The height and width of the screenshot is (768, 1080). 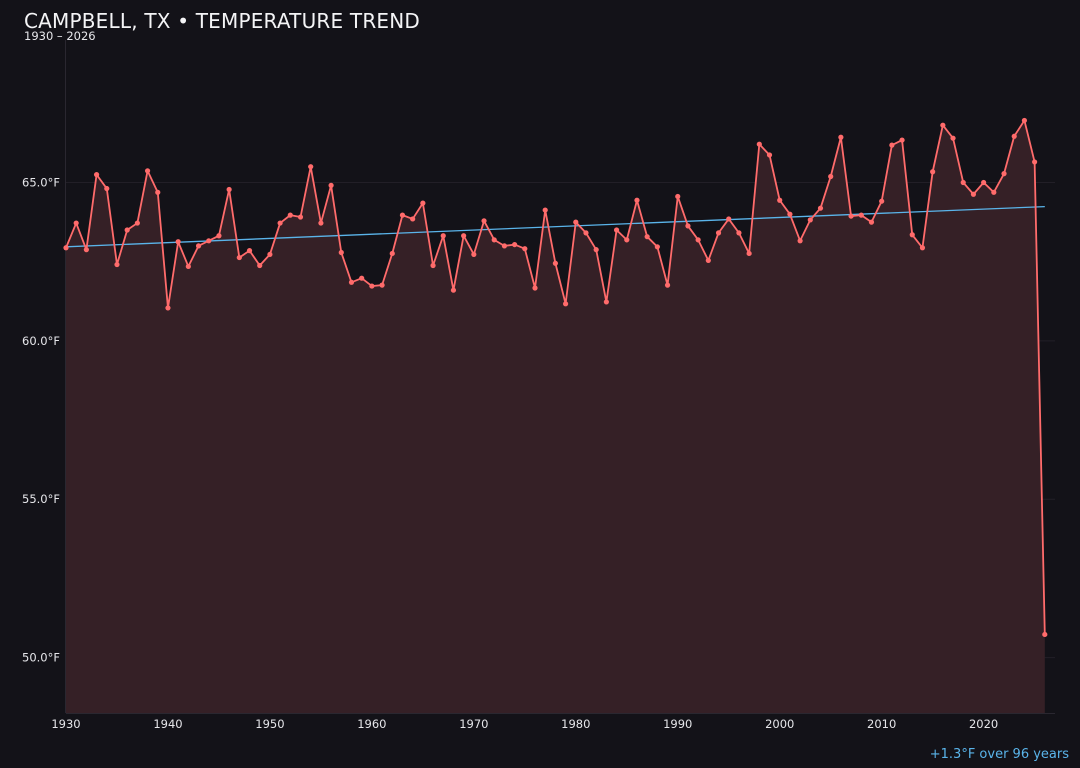 What do you see at coordinates (677, 724) in the screenshot?
I see `x-tick-label: 1990` at bounding box center [677, 724].